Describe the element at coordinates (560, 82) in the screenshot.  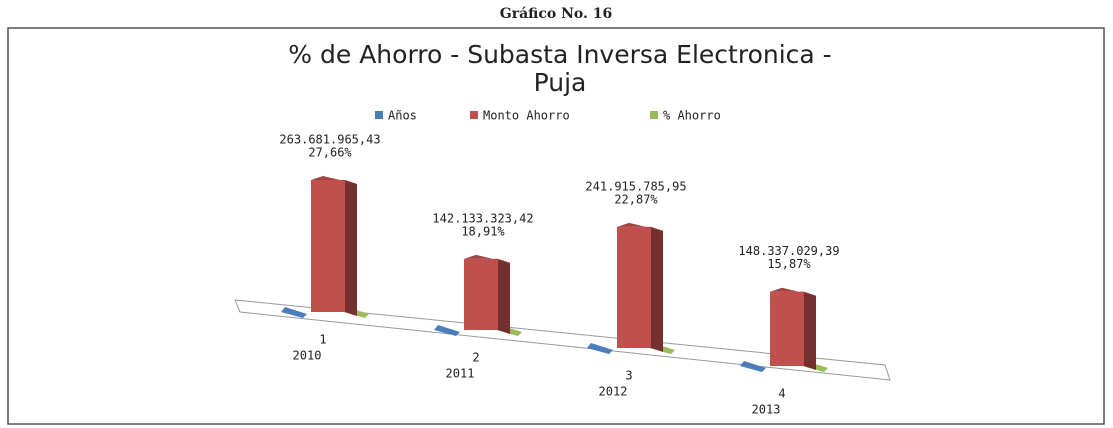
I see `chart-title: Puja` at that location.